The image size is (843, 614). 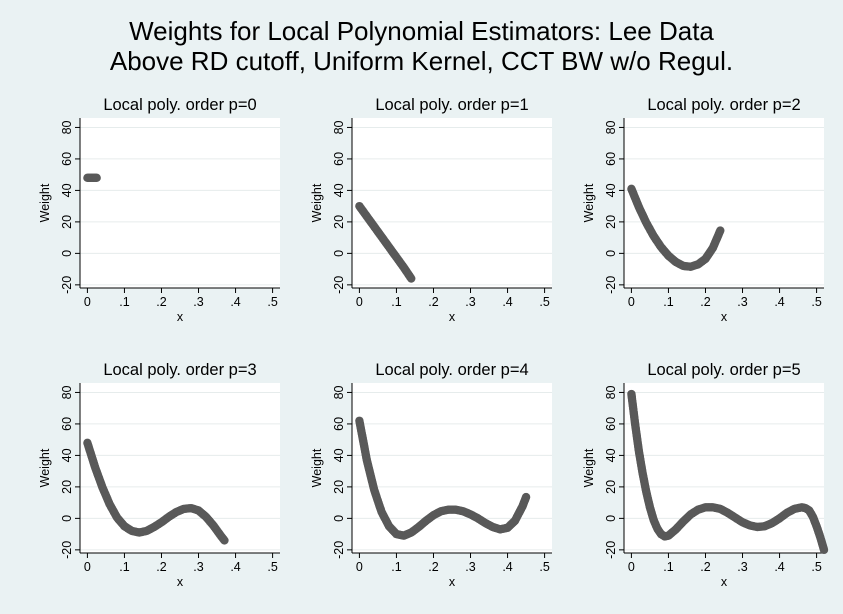 I want to click on panel-title: Local poly. order p=5, so click(x=723, y=370).